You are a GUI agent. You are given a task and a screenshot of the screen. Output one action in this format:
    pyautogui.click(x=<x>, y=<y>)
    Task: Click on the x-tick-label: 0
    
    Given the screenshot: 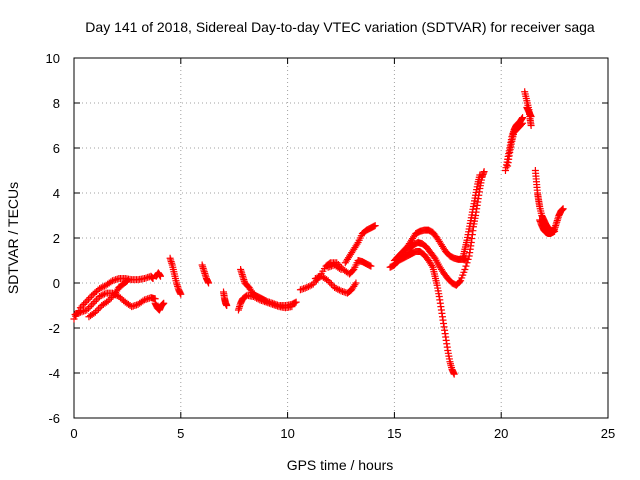 What is the action you would take?
    pyautogui.click(x=73, y=433)
    